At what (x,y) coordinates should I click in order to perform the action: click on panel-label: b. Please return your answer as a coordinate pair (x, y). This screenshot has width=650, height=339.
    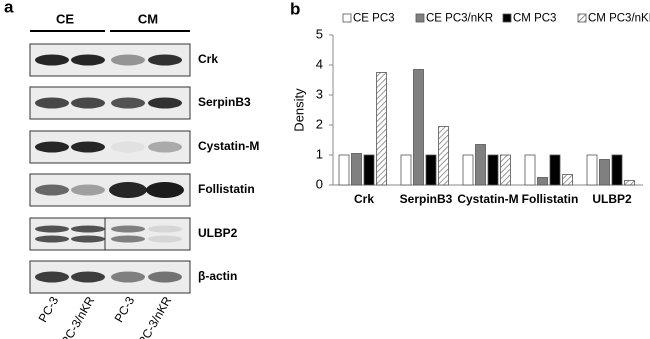
    Looking at the image, I should click on (295, 9).